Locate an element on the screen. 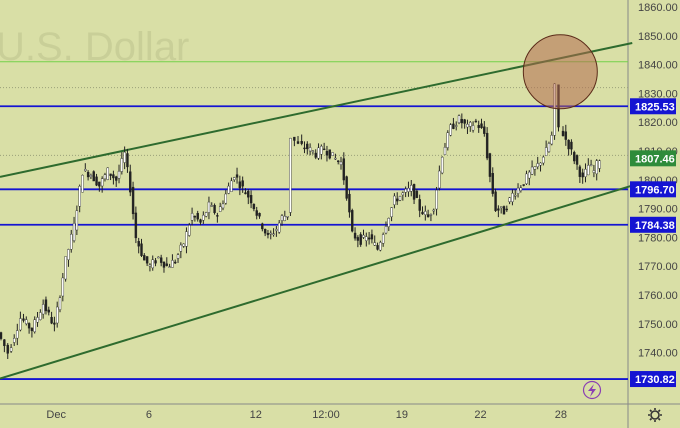 The width and height of the screenshot is (680, 428). x-tick-label: Dec is located at coordinates (56, 415).